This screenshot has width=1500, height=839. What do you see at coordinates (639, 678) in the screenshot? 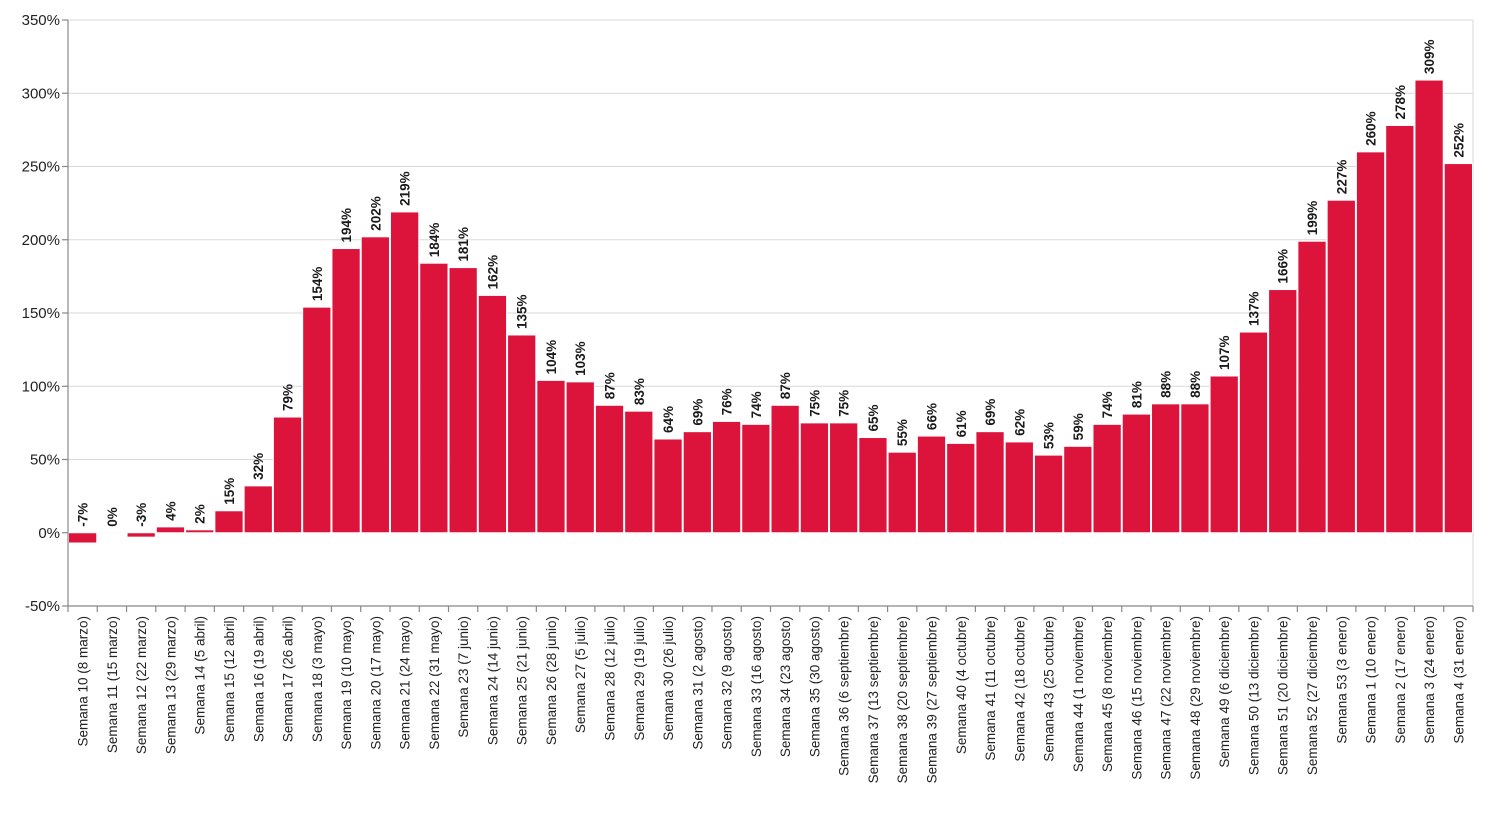
I see `x-tick-label: Semana 29 (19 julio)` at bounding box center [639, 678].